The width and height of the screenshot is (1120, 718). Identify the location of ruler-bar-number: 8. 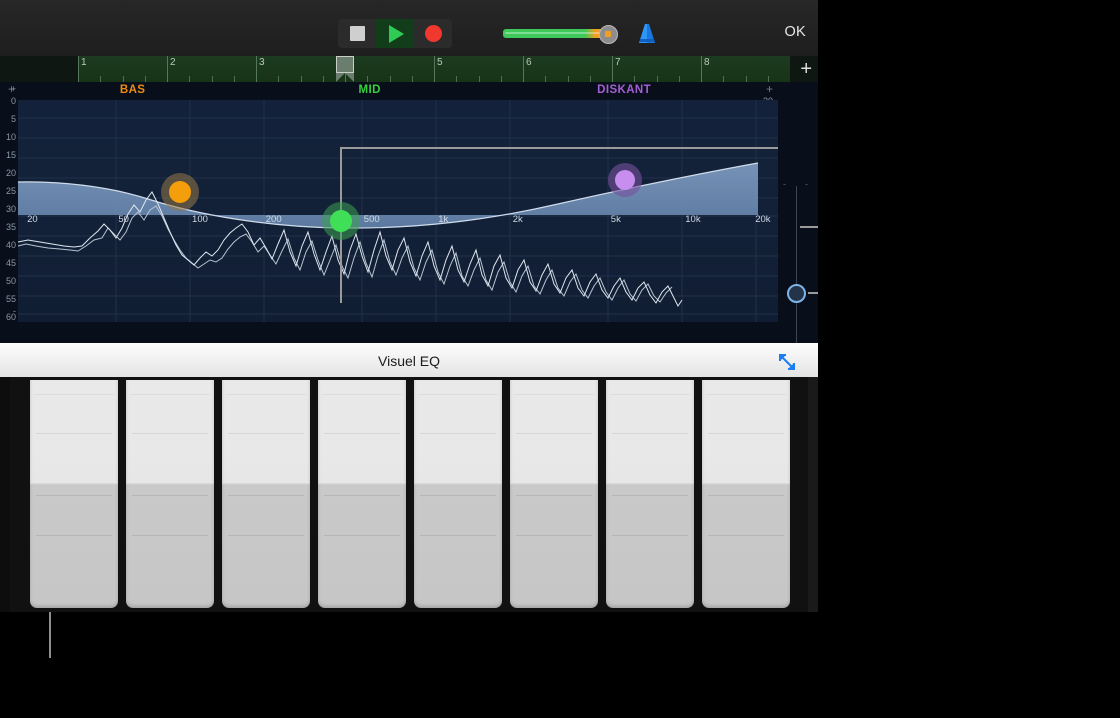
(707, 62).